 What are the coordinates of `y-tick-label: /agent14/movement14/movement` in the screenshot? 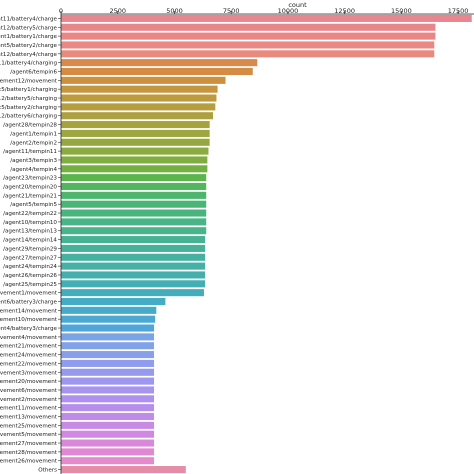 It's located at (29, 311).